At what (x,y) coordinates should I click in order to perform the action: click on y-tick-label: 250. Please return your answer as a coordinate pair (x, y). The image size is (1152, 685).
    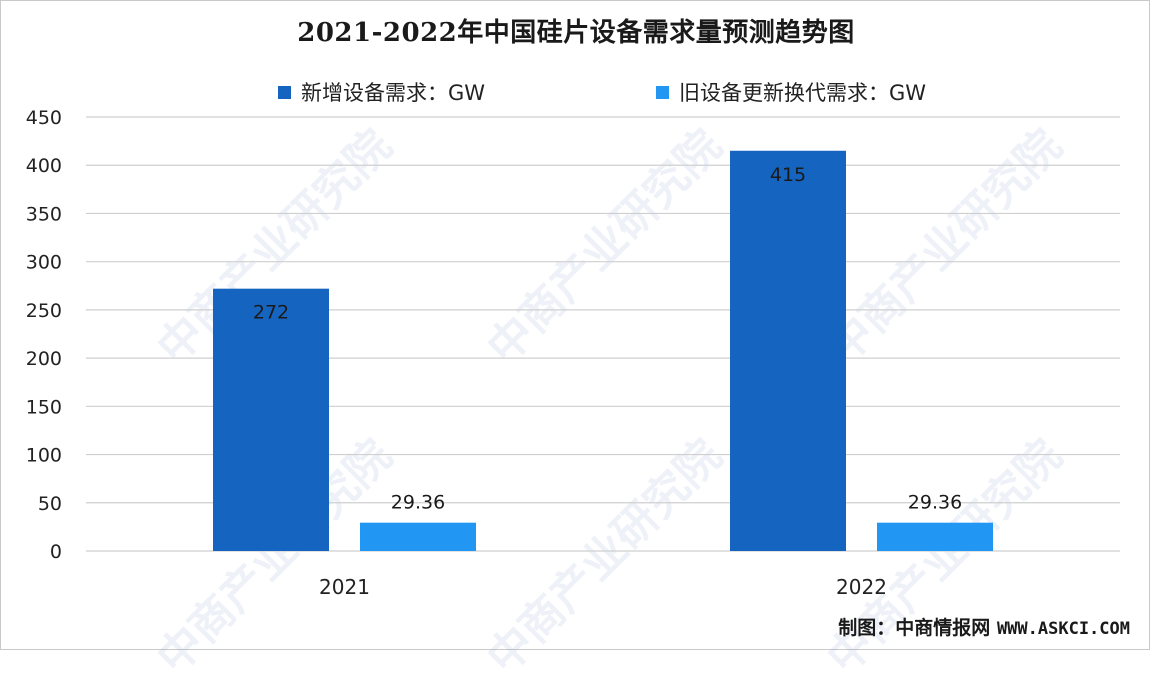
    Looking at the image, I should click on (44, 311).